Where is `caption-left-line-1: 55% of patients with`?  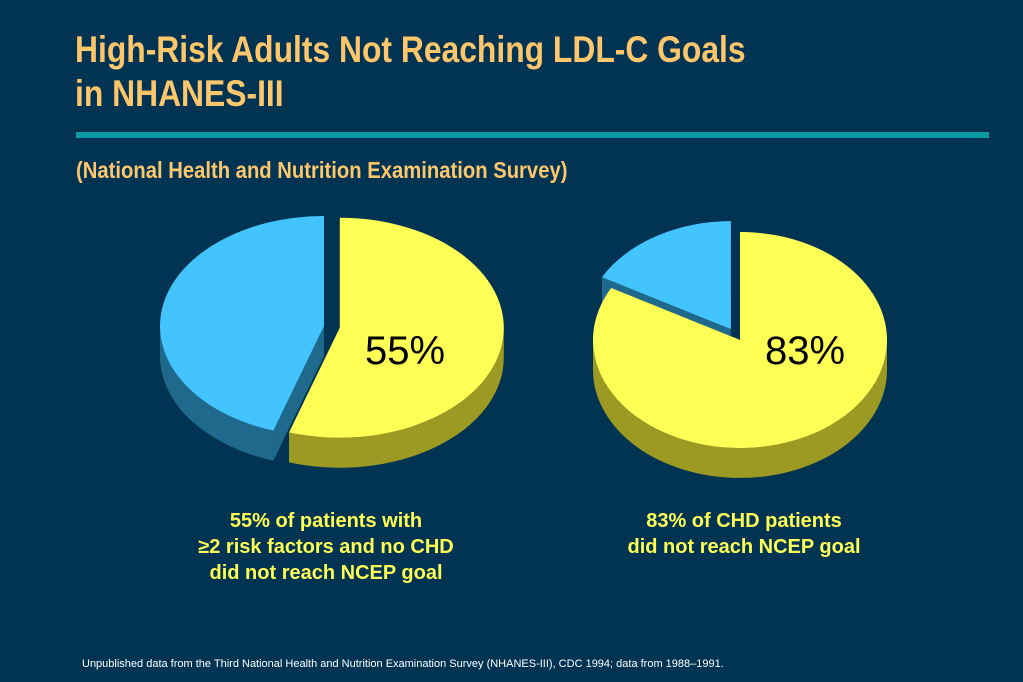
caption-left-line-1: 55% of patients with is located at coordinates (326, 521).